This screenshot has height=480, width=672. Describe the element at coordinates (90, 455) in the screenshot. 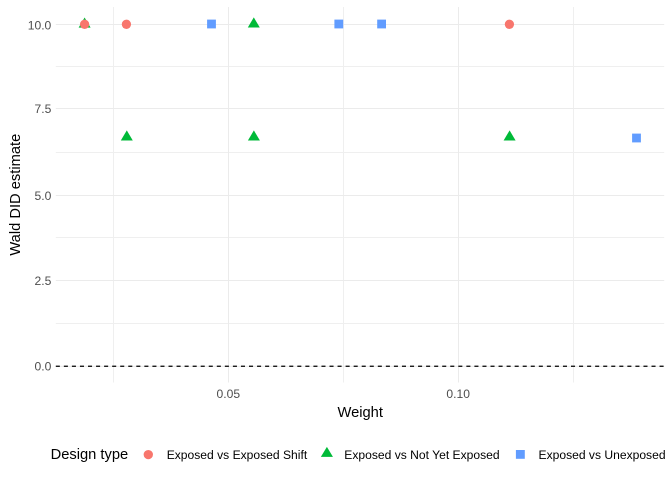

I see `svg-text: Design type` at that location.